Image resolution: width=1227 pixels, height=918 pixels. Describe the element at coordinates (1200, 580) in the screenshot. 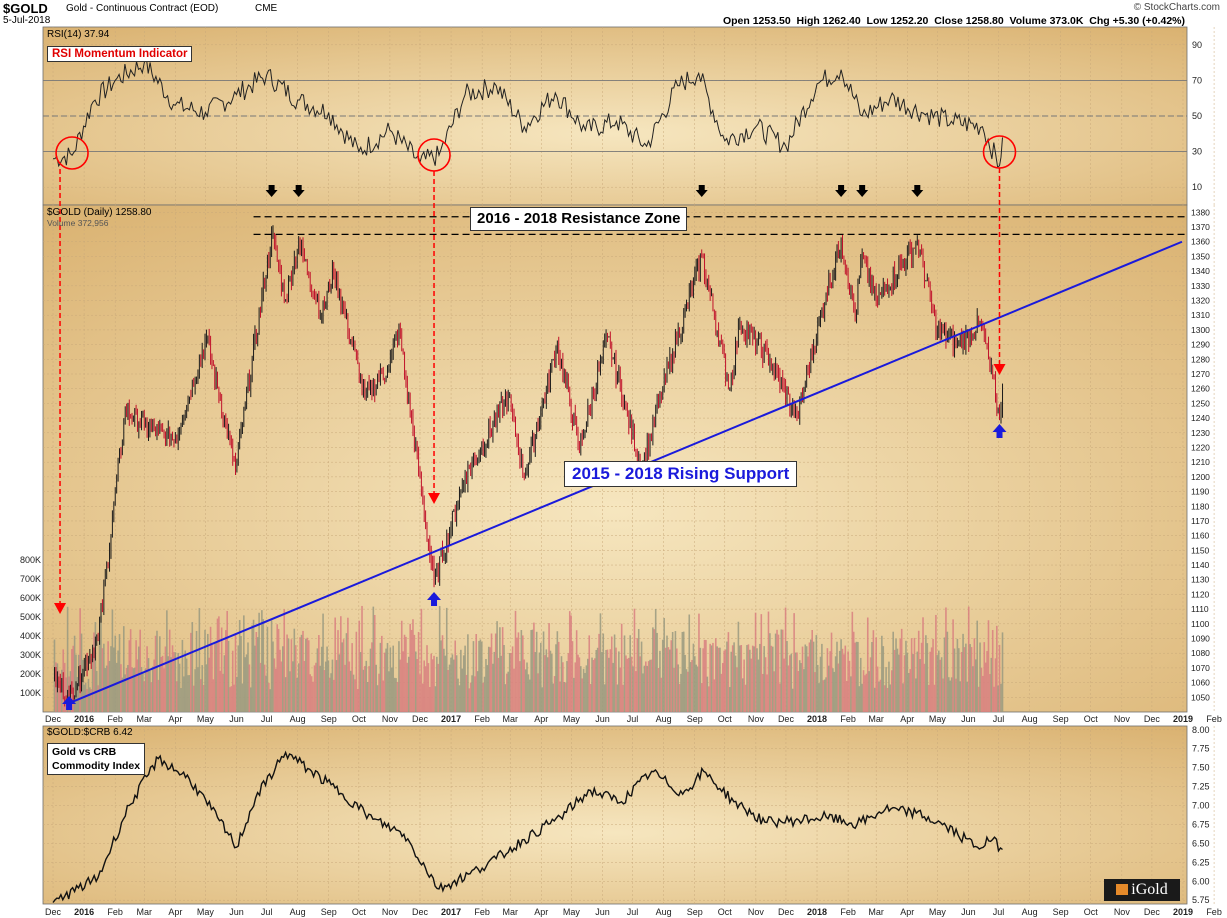

I see `price-tick-label: 1130` at that location.